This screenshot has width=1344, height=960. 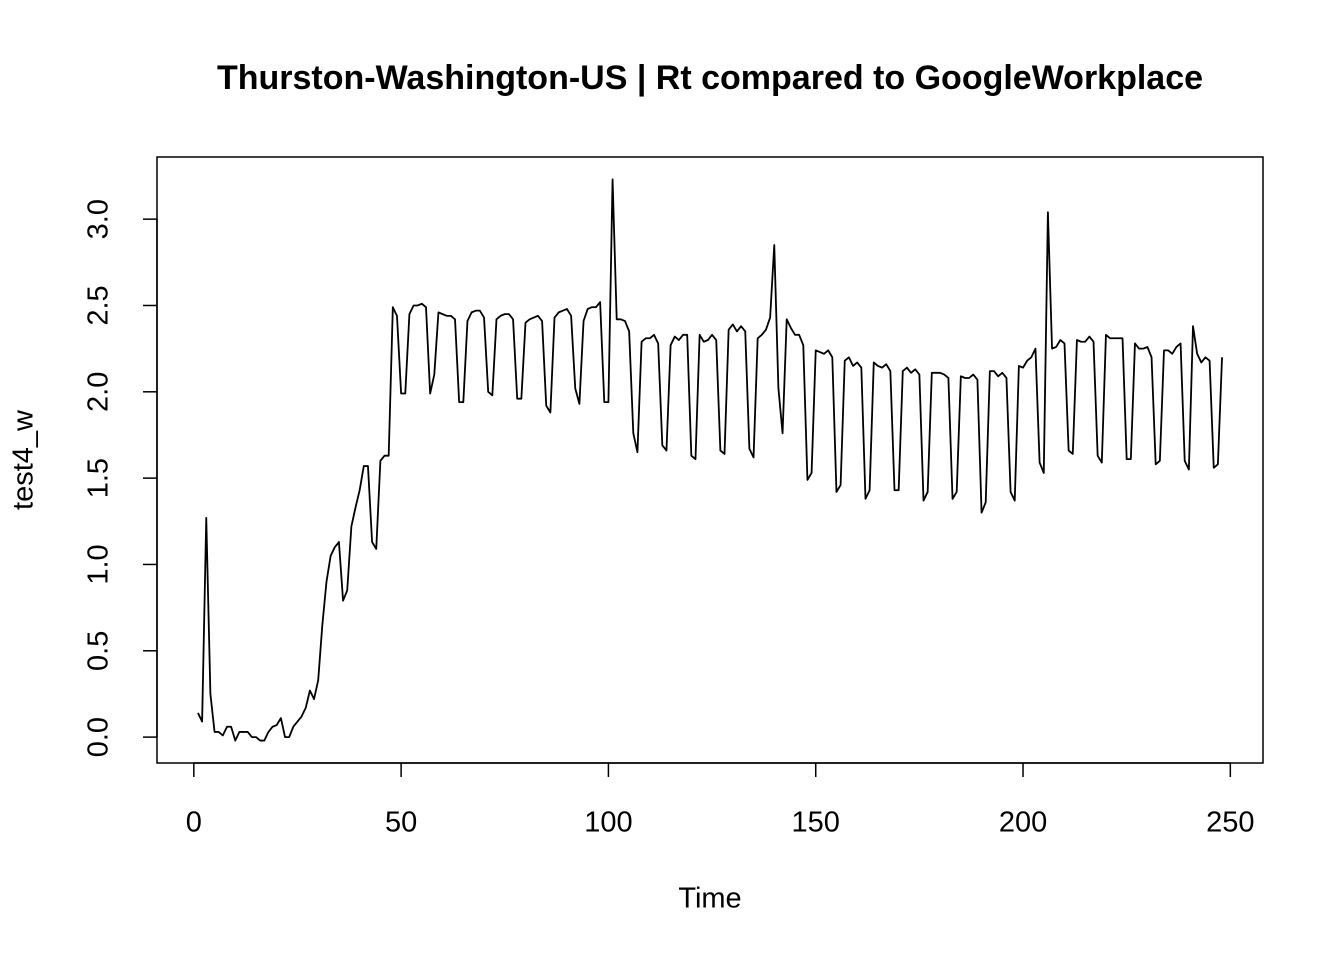 What do you see at coordinates (99, 478) in the screenshot?
I see `y-tick-label: 1.5` at bounding box center [99, 478].